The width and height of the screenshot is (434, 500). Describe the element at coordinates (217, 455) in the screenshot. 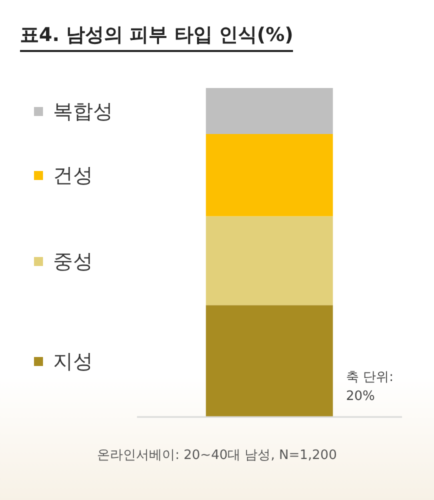

I see `text: 온라인서베이: 20~40대 남성, N=1,200` at that location.